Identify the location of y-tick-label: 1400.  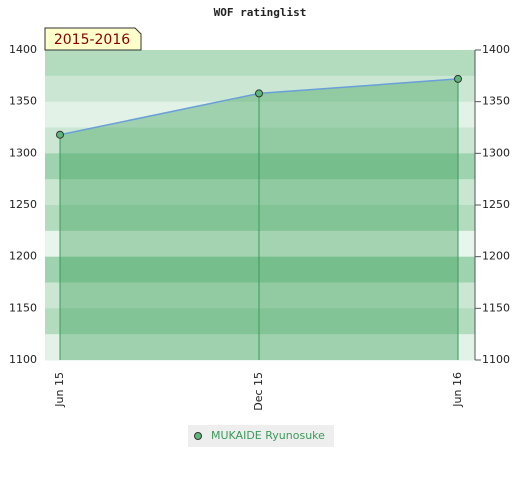
(23, 49).